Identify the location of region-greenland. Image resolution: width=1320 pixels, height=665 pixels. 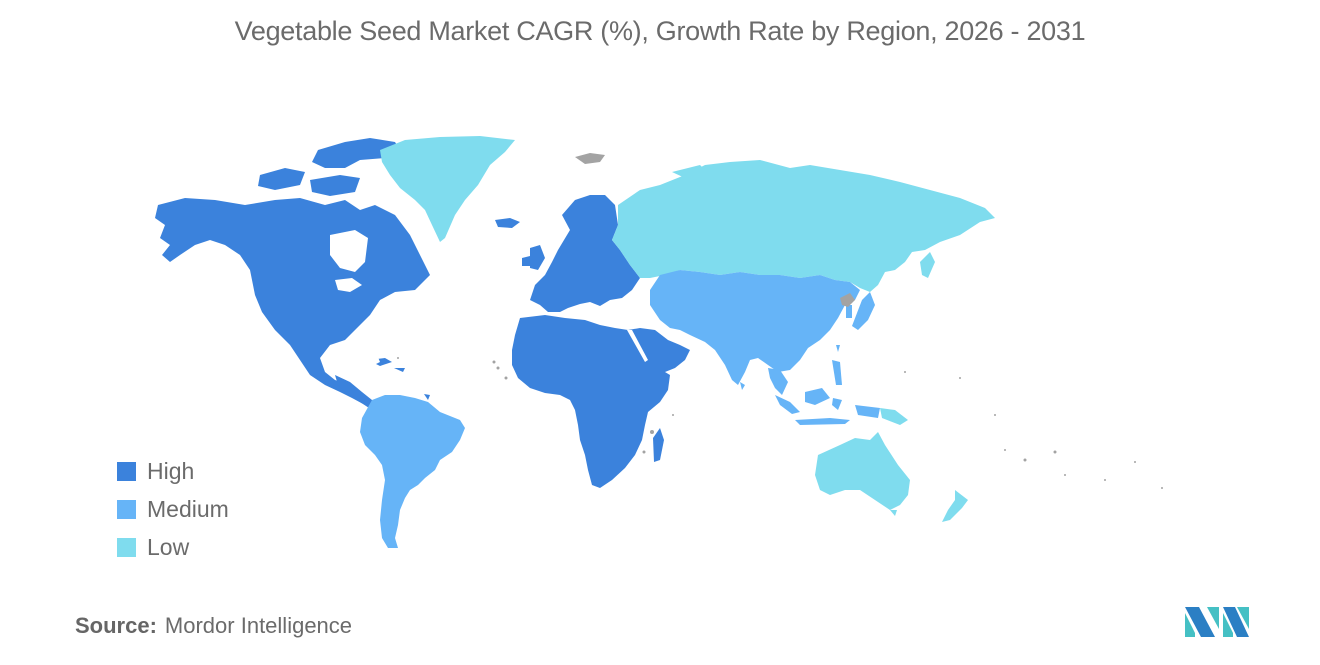
(447, 189).